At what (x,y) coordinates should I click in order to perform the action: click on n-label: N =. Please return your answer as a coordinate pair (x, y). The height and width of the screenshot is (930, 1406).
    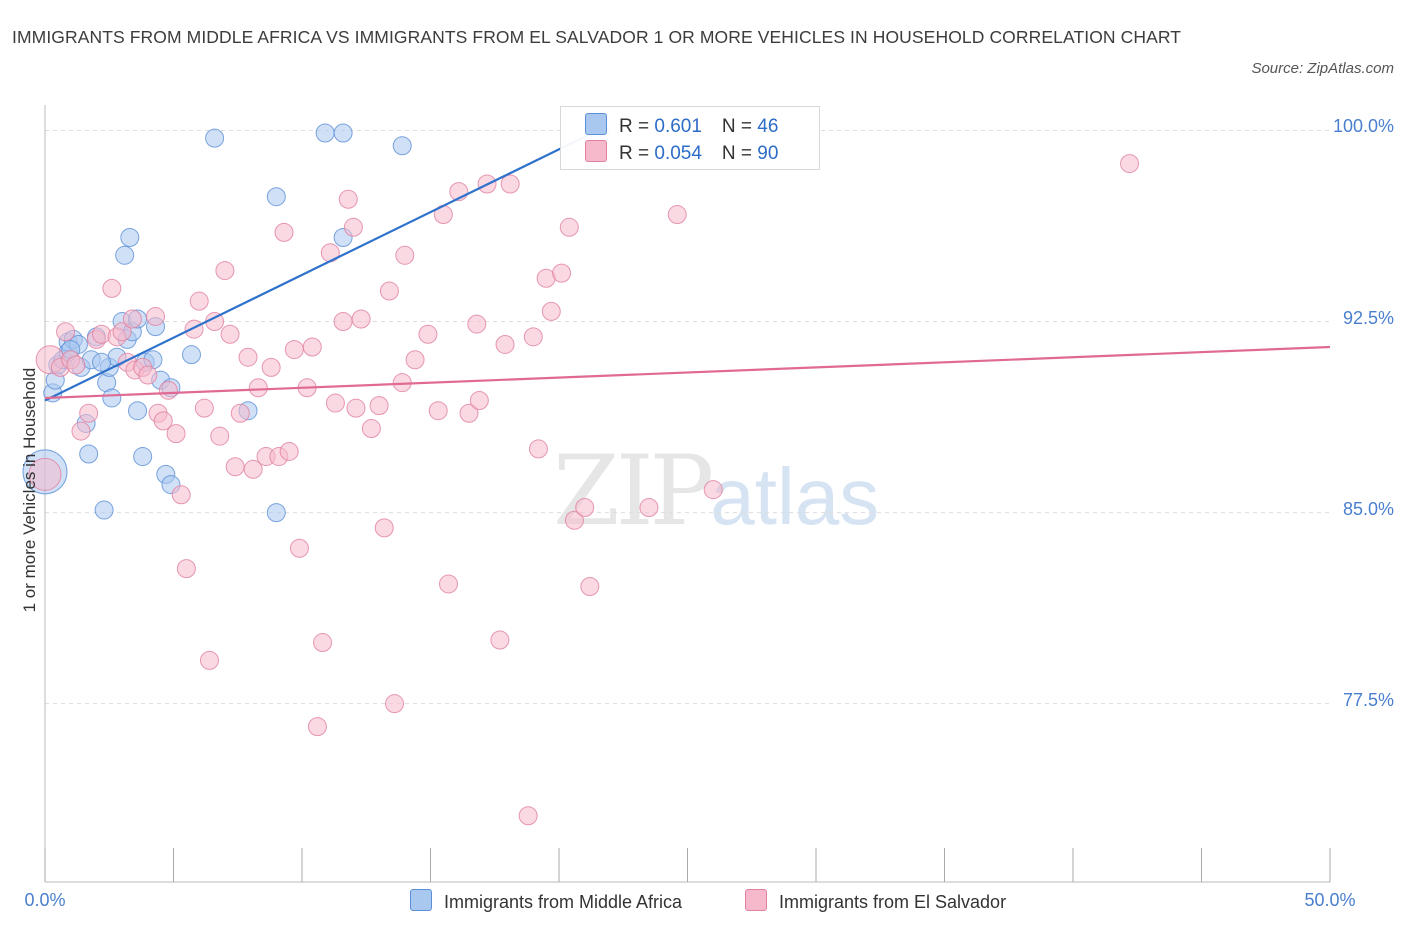
    Looking at the image, I should click on (739, 126).